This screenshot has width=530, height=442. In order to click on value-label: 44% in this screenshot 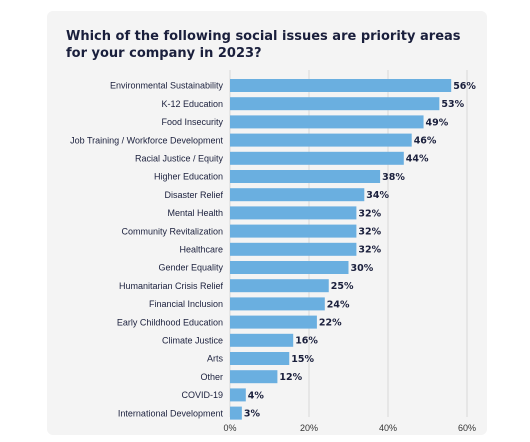, I will do `click(417, 159)`.